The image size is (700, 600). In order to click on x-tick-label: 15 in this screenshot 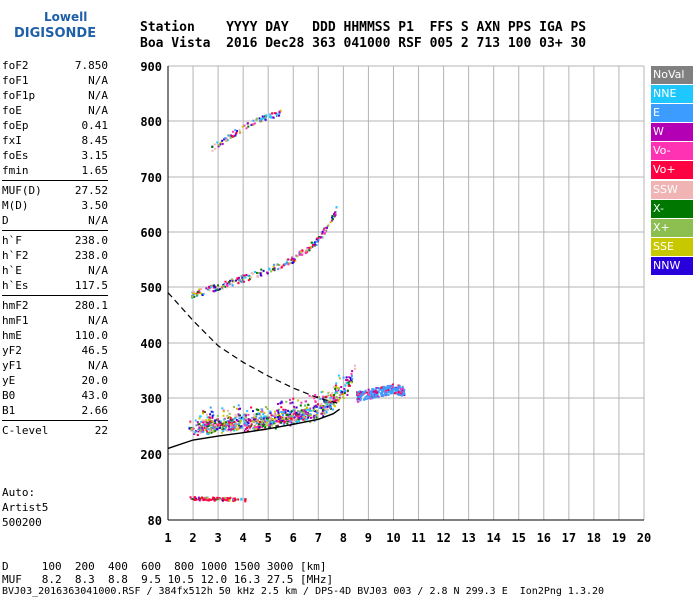, I will do `click(519, 538)`.